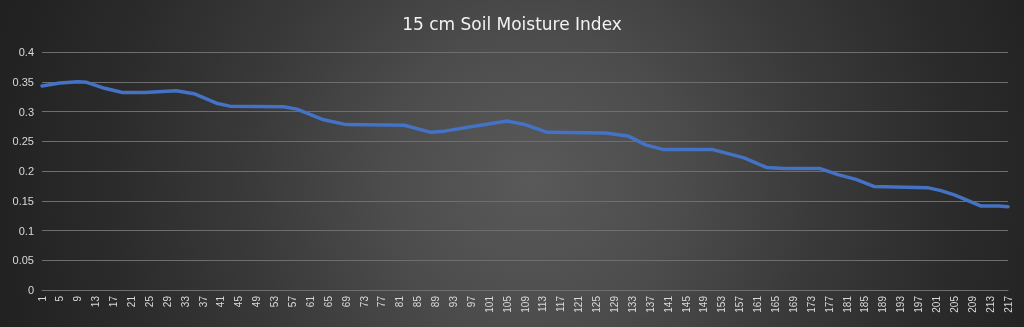 The height and width of the screenshot is (327, 1024). I want to click on x-tick-label: 57, so click(292, 301).